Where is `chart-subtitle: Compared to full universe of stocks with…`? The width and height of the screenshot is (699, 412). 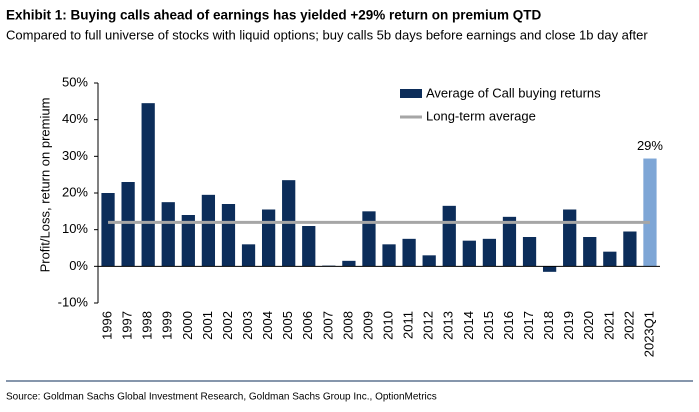
chart-subtitle: Compared to full universe of stocks with… is located at coordinates (327, 34).